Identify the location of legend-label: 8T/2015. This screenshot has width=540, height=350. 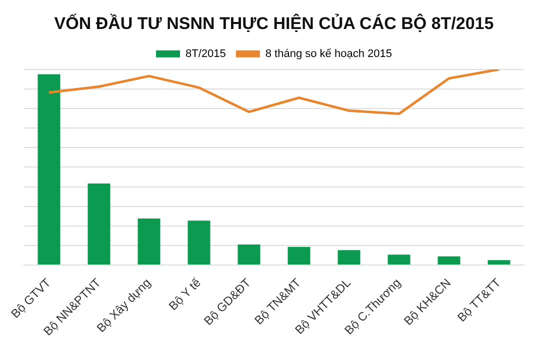
(206, 54).